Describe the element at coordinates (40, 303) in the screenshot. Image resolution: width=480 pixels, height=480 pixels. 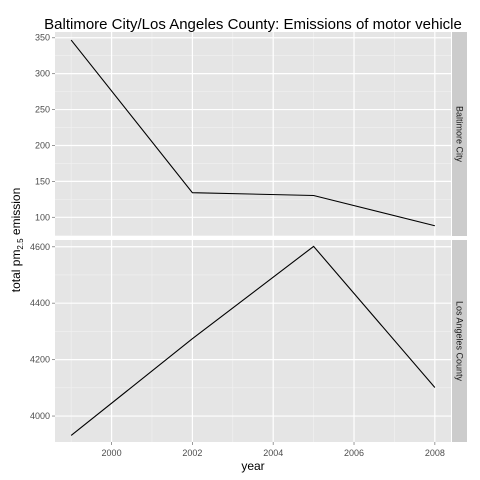
I see `y-tick-label: 4400` at that location.